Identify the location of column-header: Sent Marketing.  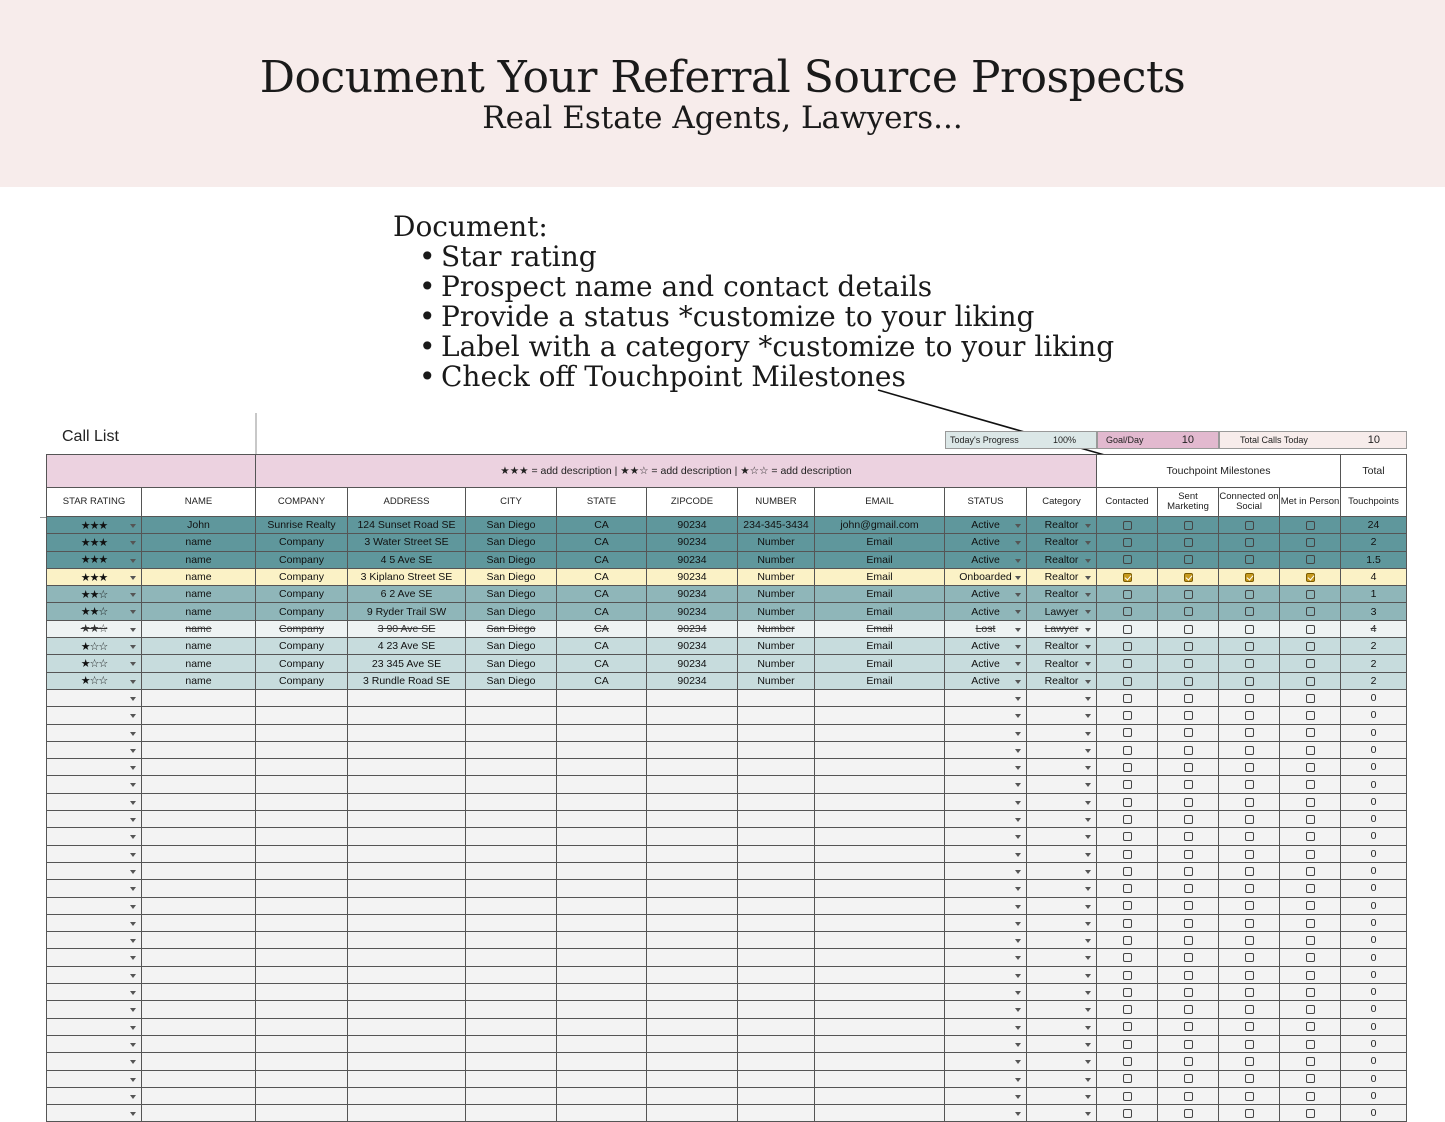
(1188, 502).